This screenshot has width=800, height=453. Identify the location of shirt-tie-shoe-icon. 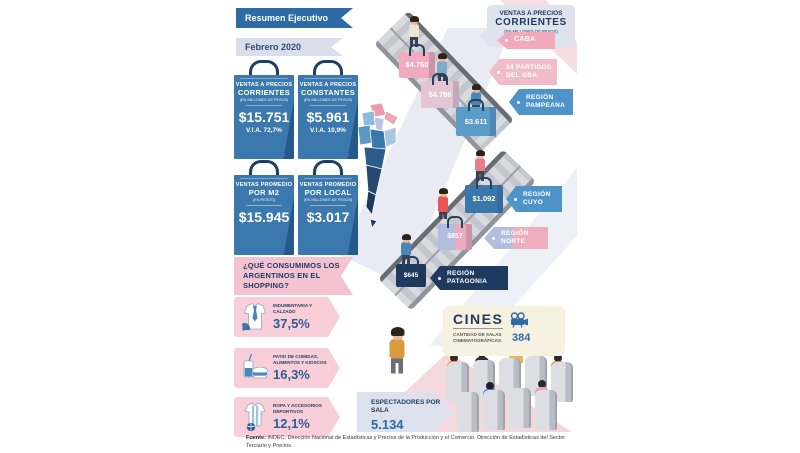
(255, 317).